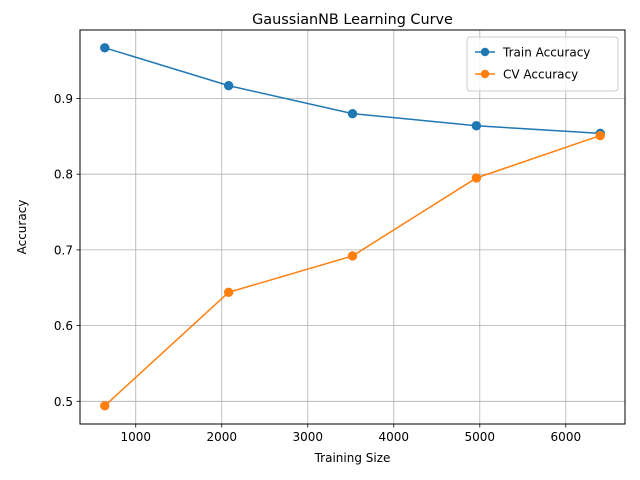 Image resolution: width=640 pixels, height=480 pixels. What do you see at coordinates (352, 458) in the screenshot?
I see `x-axis-label: Training Size` at bounding box center [352, 458].